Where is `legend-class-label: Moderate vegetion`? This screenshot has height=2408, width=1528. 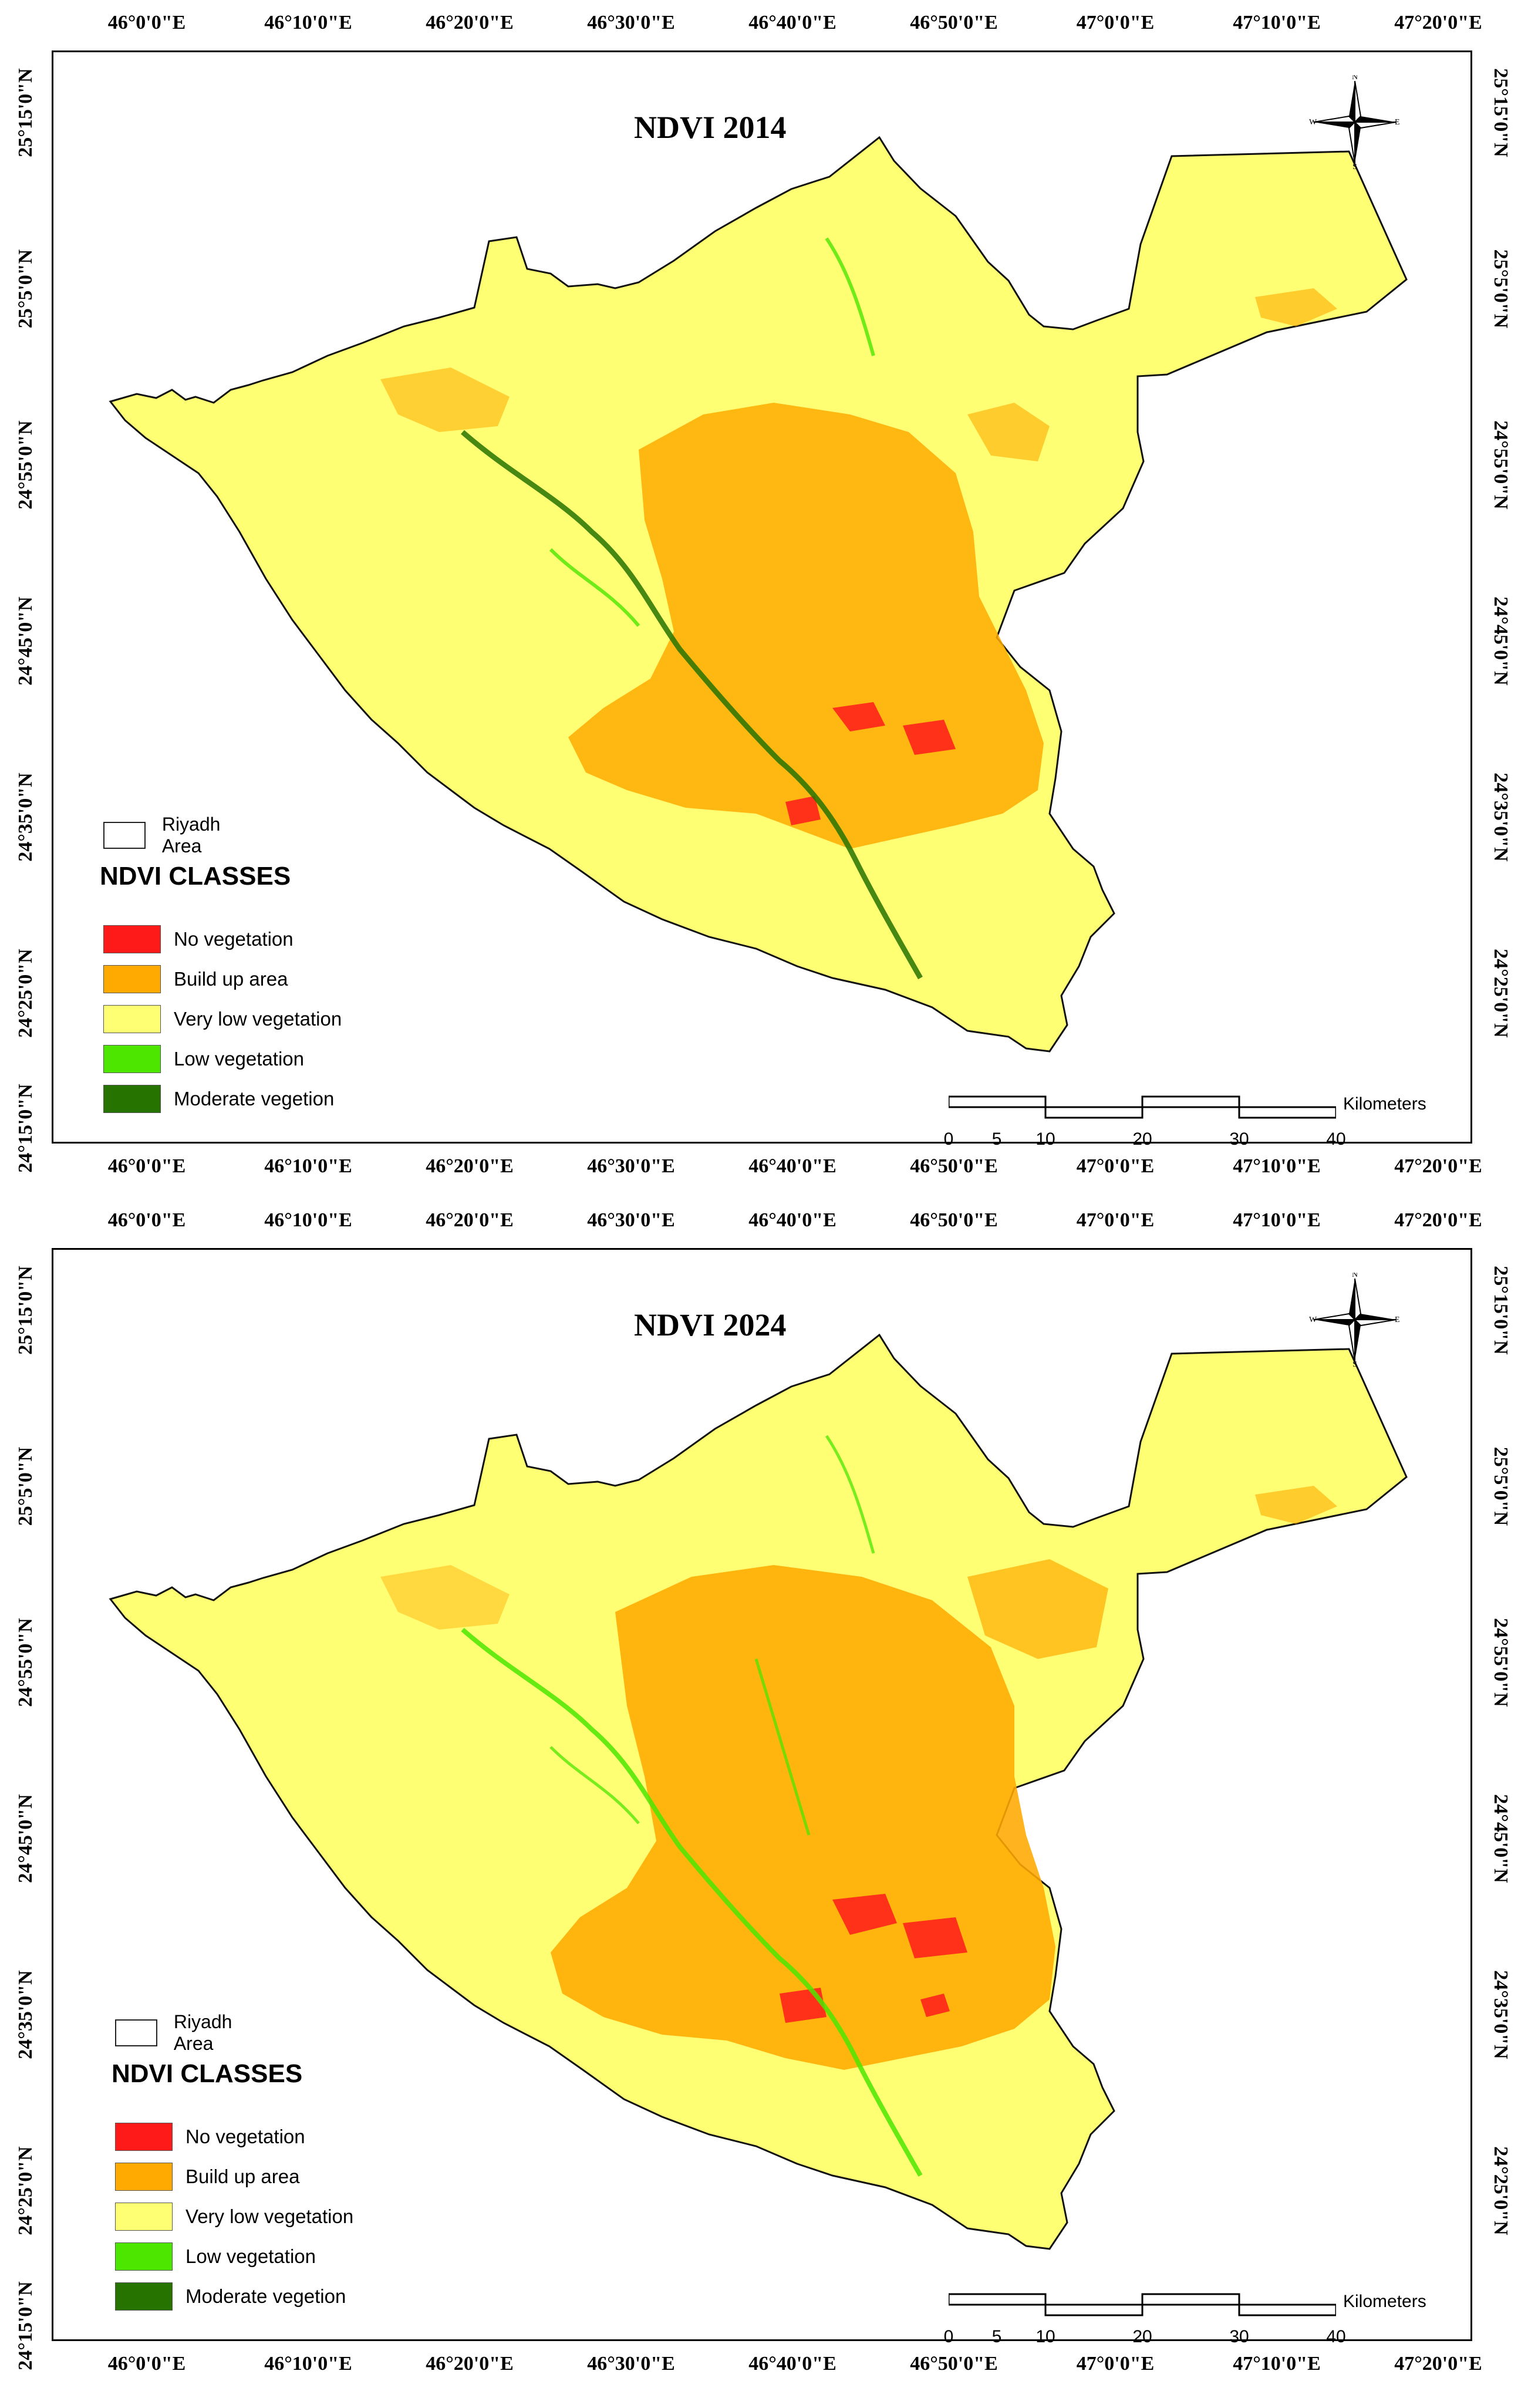 legend-class-label: Moderate vegetion is located at coordinates (254, 1098).